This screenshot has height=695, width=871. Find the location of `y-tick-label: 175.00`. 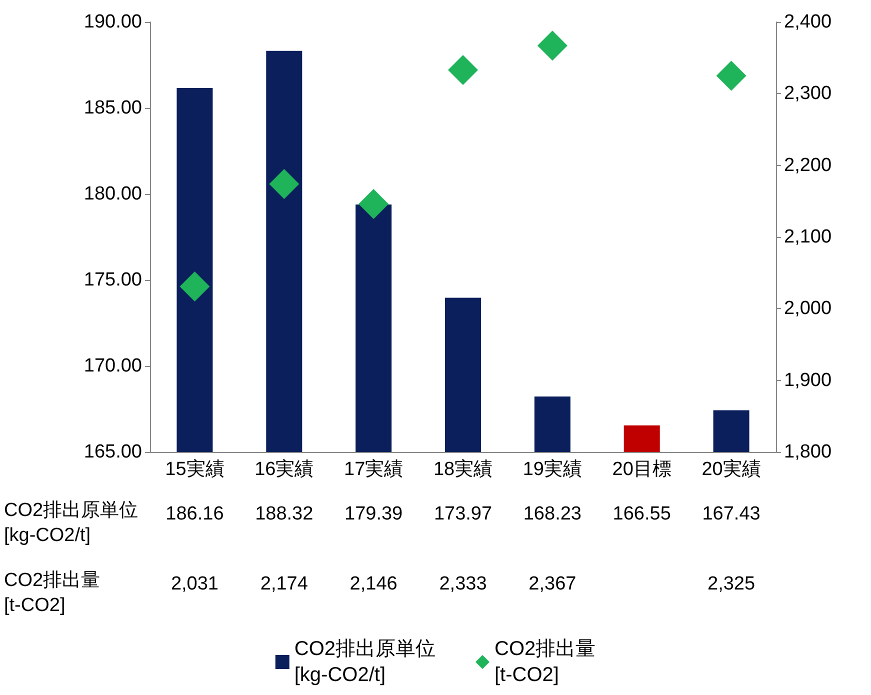

y-tick-label: 175.00 is located at coordinates (113, 280).